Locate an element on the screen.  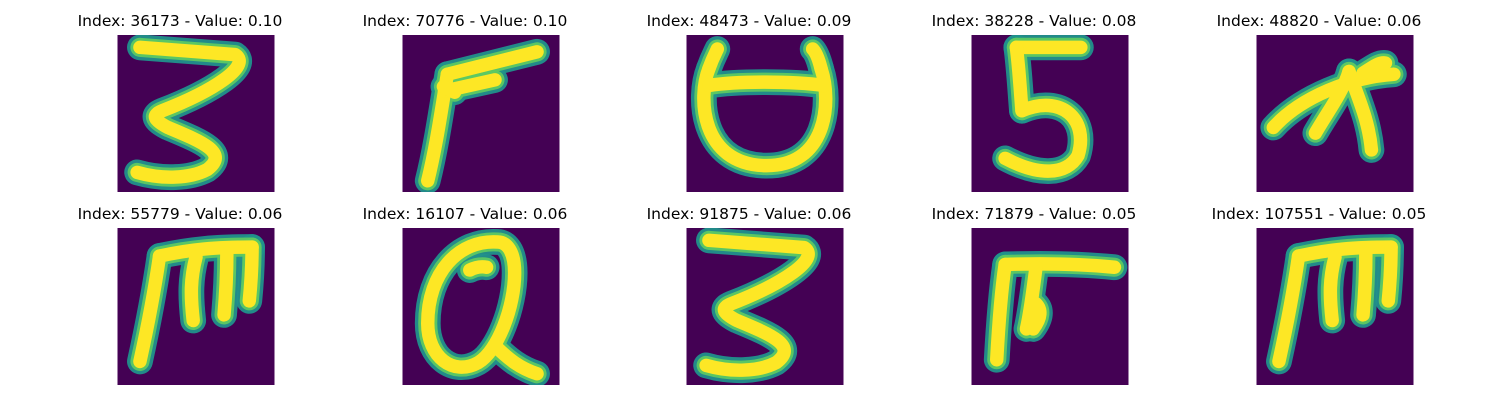
panel-8: Index: 91875 - Value: 0.06 is located at coordinates (749, 289).